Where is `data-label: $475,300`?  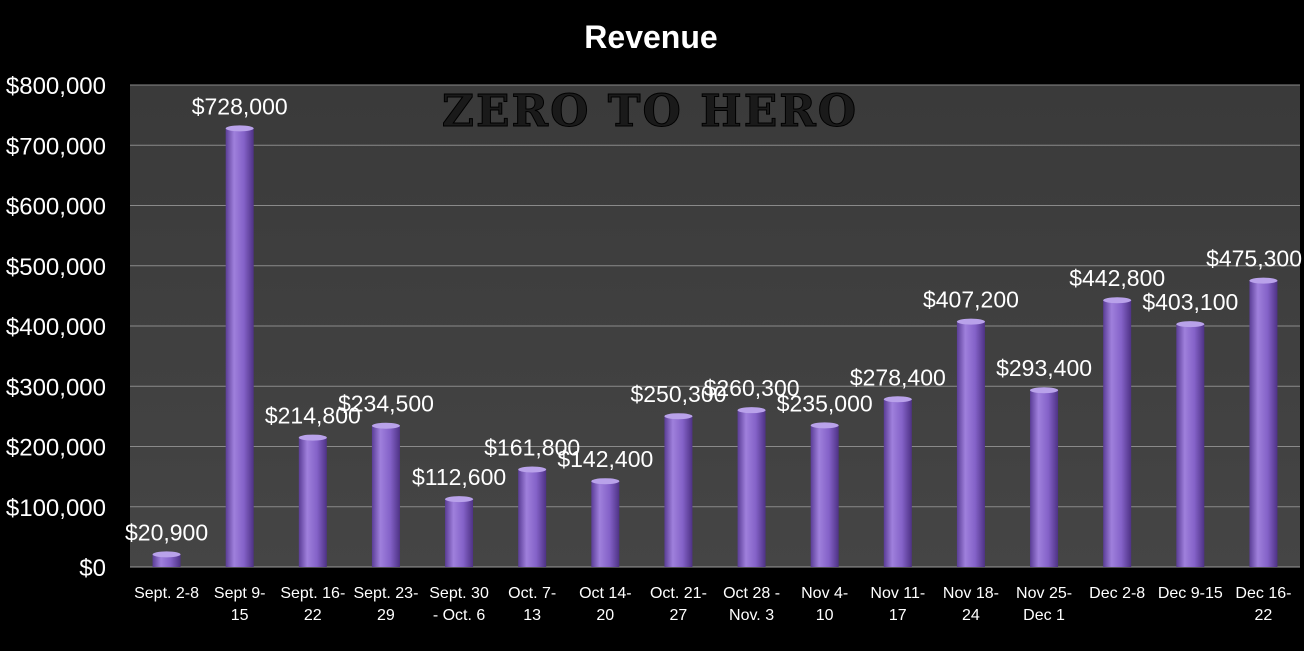
data-label: $475,300 is located at coordinates (1254, 259).